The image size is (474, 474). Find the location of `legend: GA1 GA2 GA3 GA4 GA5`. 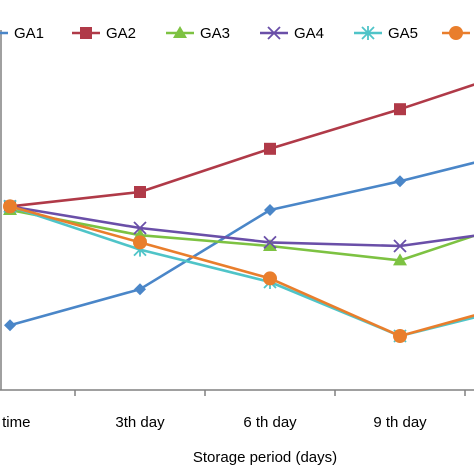

legend: GA1 GA2 GA3 GA4 GA5 is located at coordinates (235, 33).